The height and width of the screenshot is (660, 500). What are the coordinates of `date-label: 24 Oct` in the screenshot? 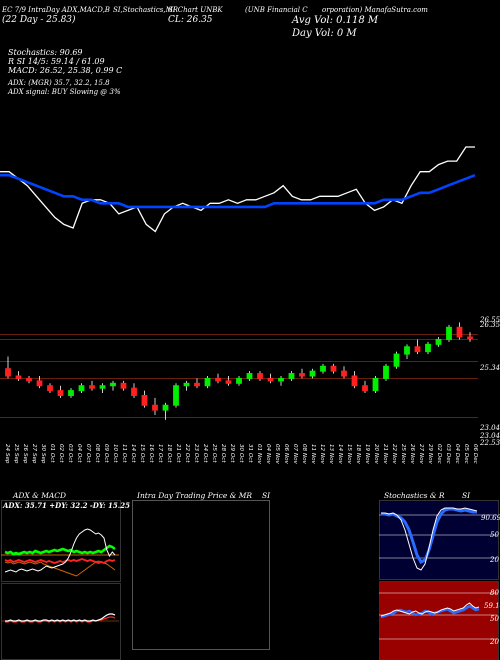 It's located at (205, 453).